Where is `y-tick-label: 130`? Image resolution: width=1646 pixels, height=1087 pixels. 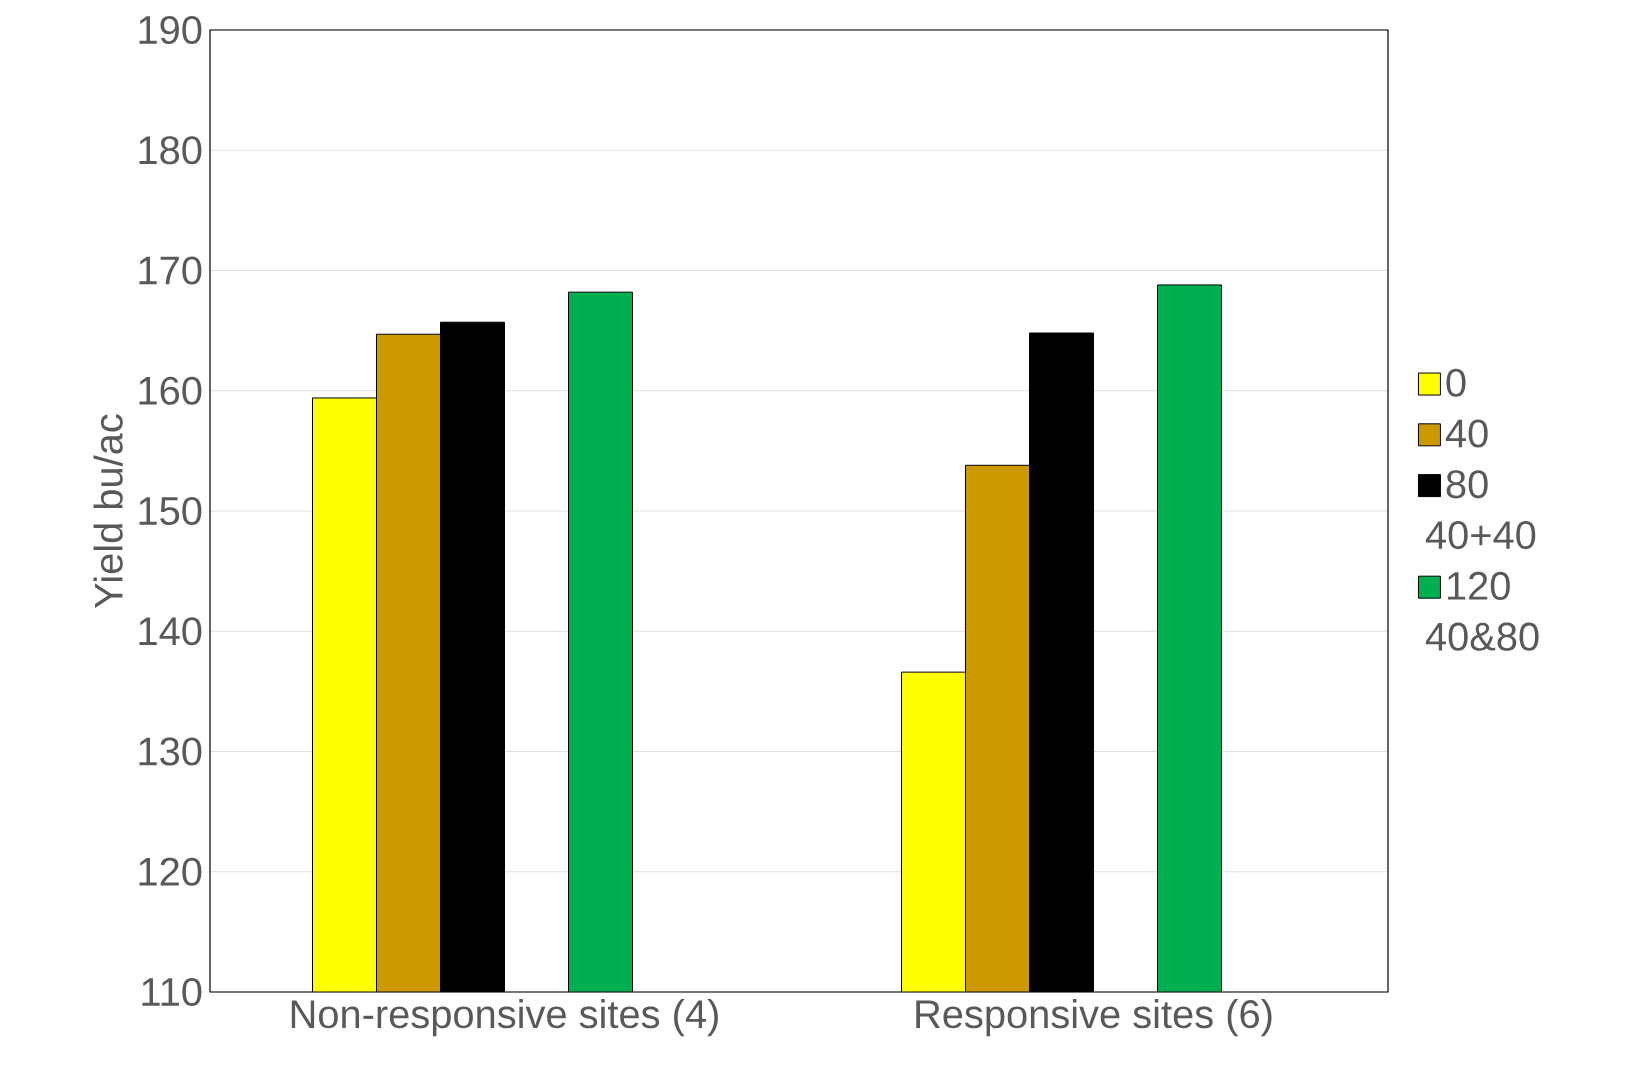 y-tick-label: 130 is located at coordinates (170, 751).